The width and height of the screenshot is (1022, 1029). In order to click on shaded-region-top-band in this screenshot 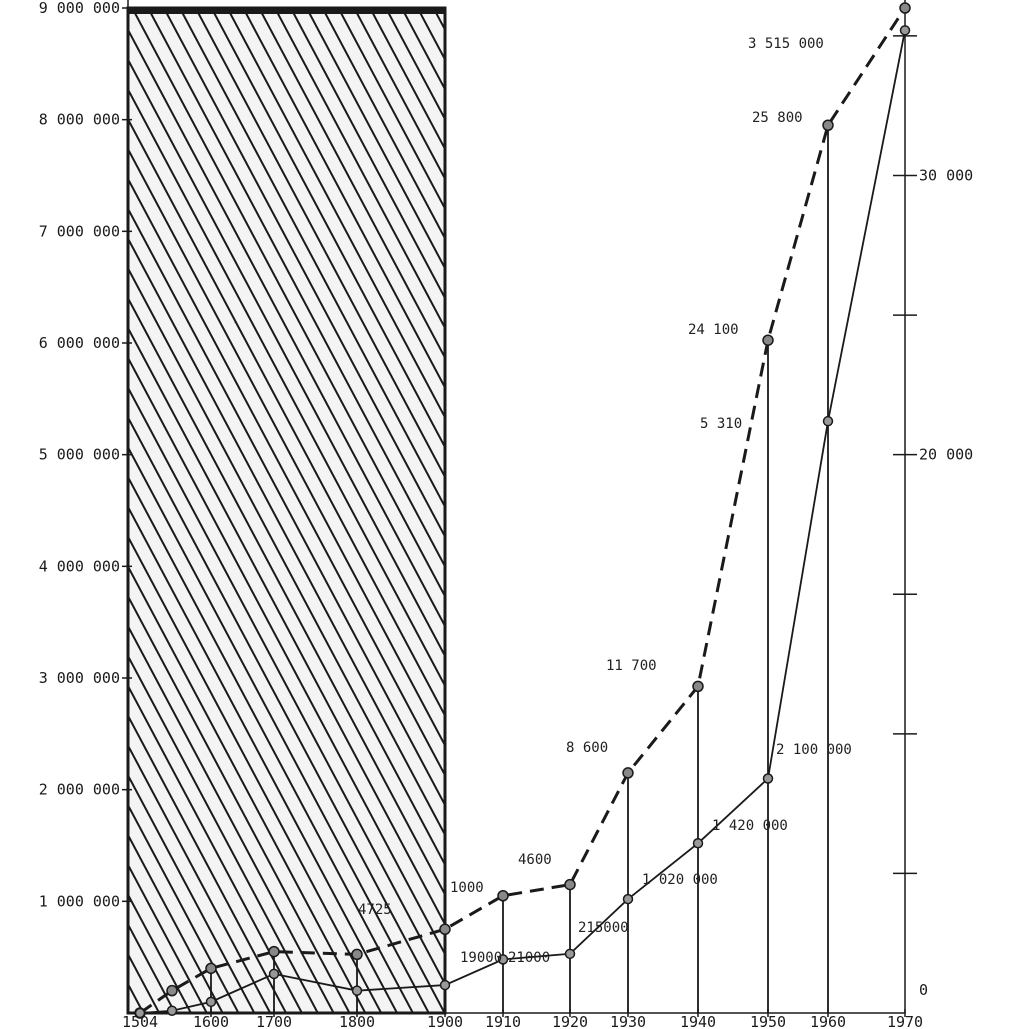, I will do `click(286, 11)`.